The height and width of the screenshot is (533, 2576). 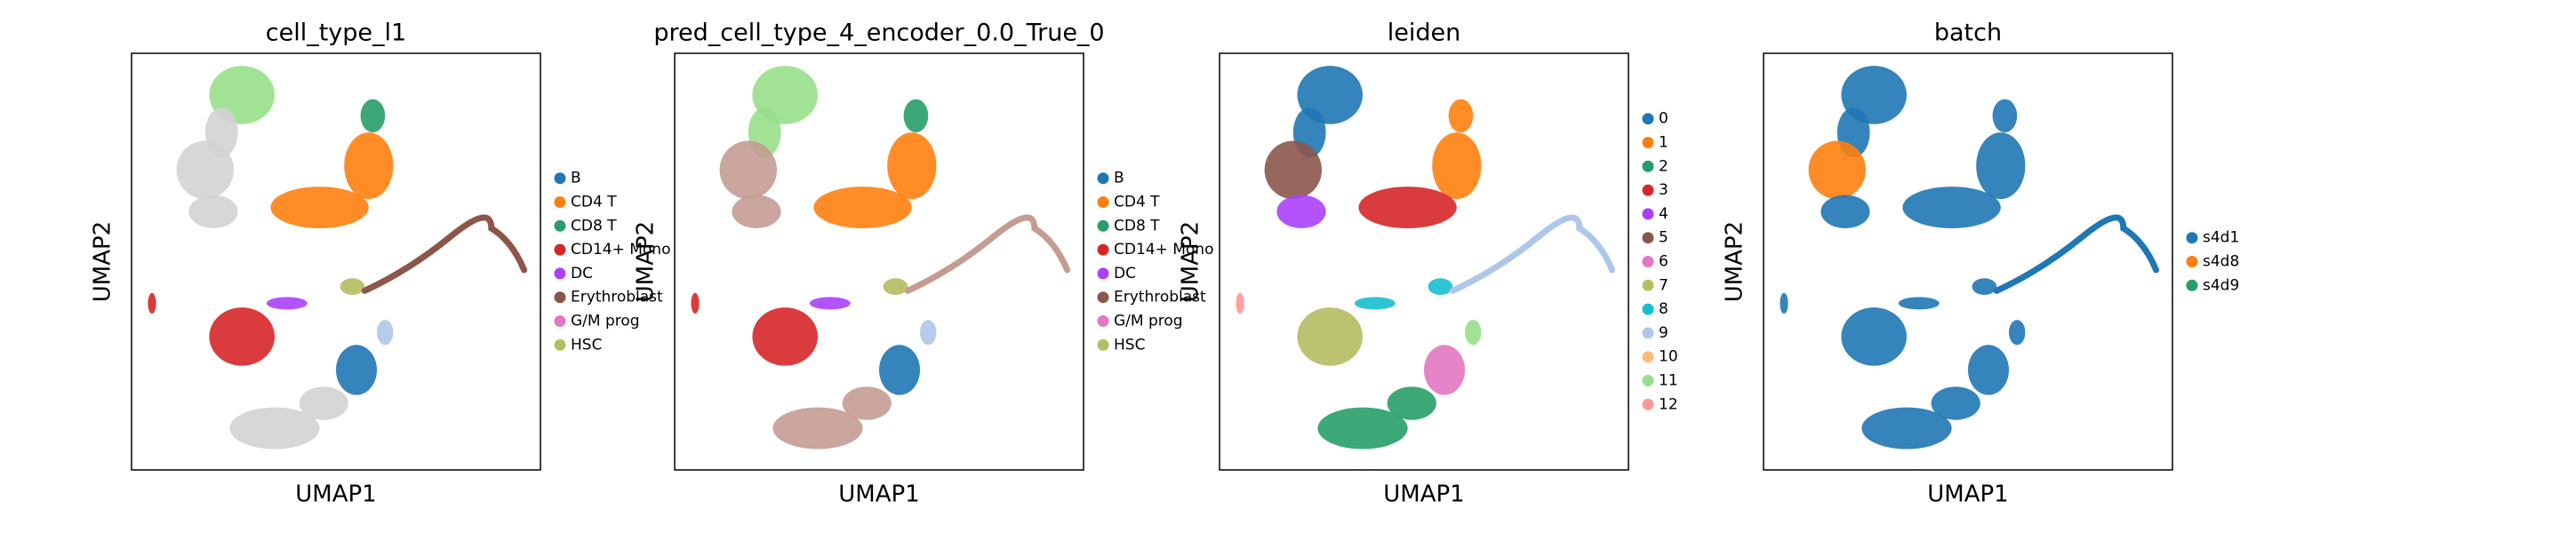 I want to click on legend-label: 9, so click(x=1663, y=333).